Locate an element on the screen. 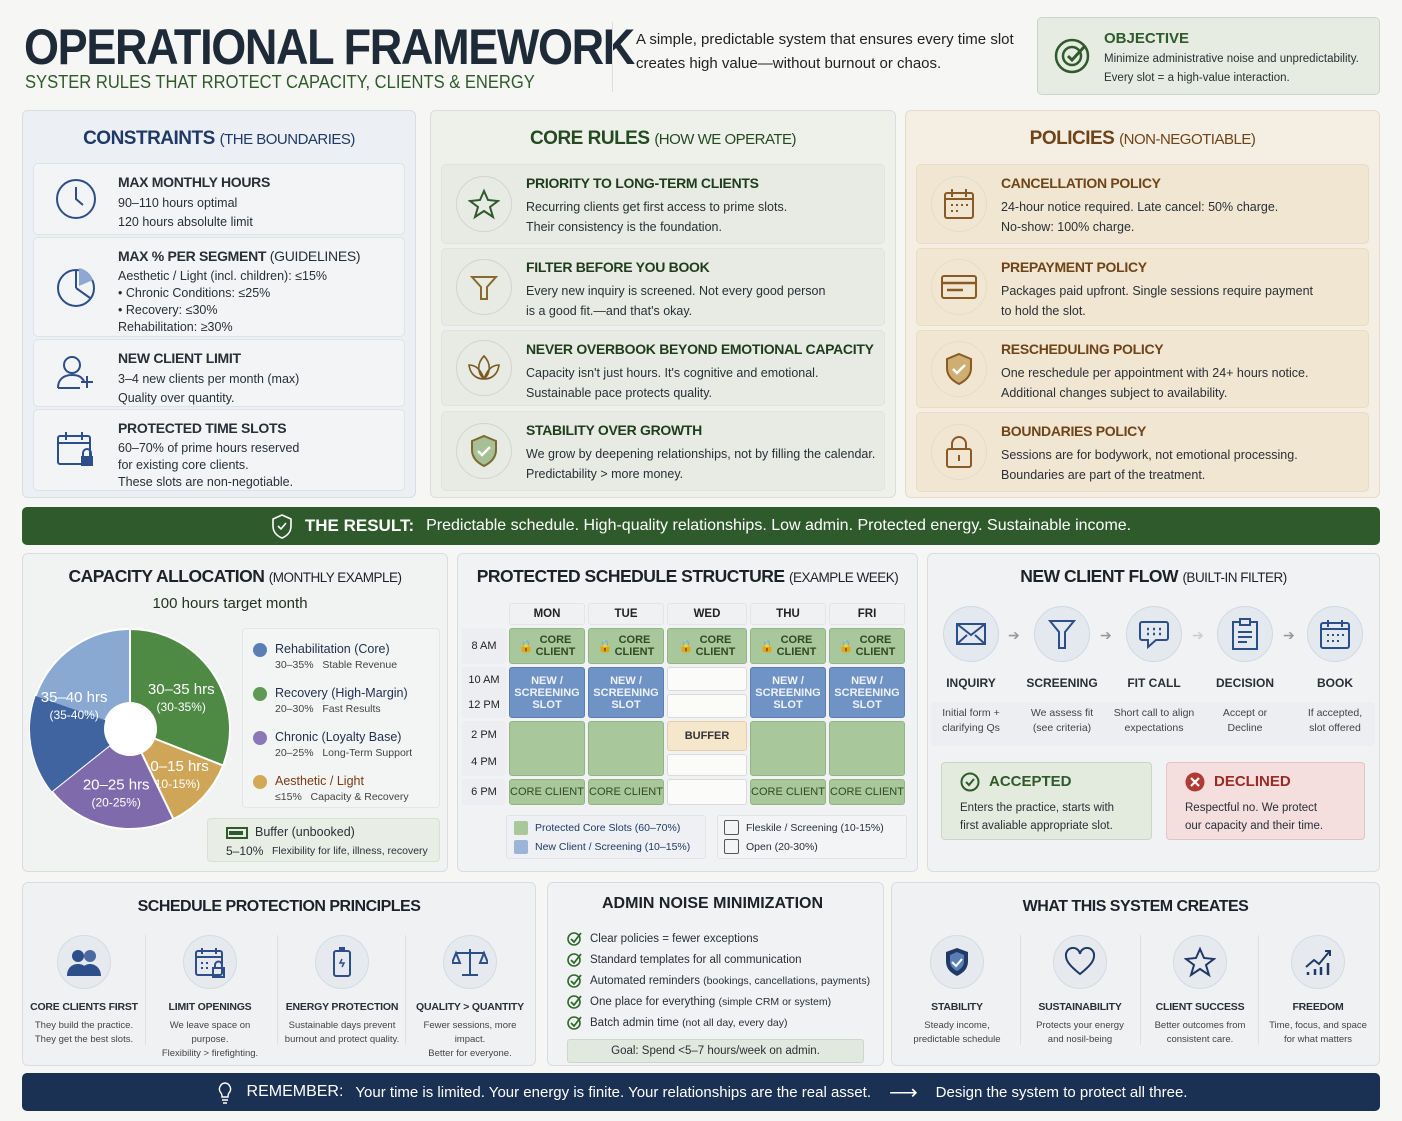  declined-title: DECLINED is located at coordinates (1252, 781).